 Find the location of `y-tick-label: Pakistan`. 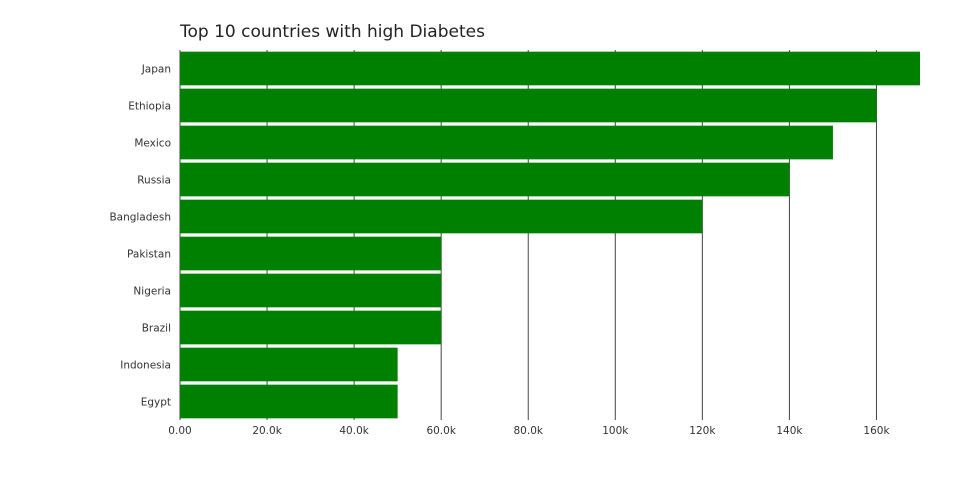

y-tick-label: Pakistan is located at coordinates (149, 255).